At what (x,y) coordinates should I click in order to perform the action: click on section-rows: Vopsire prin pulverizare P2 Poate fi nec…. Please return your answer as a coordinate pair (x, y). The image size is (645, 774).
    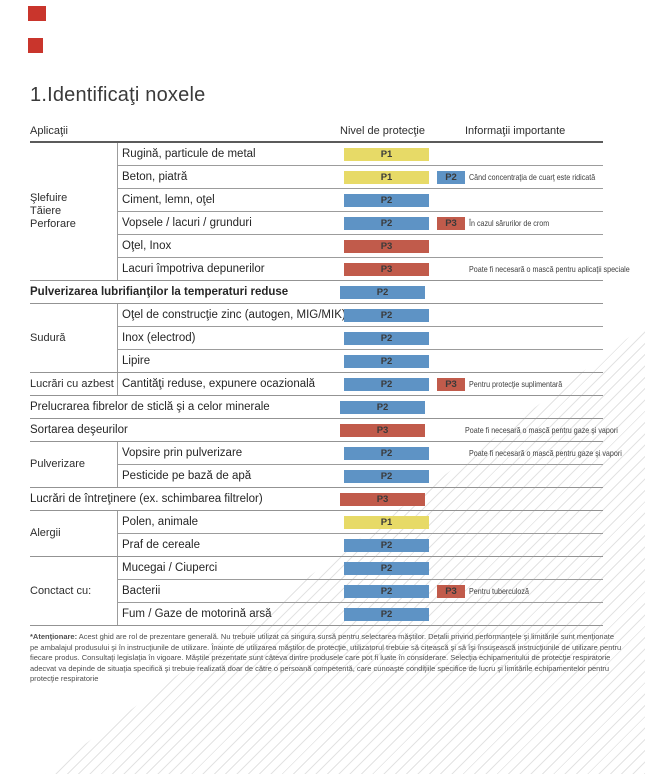
    Looking at the image, I should click on (370, 464).